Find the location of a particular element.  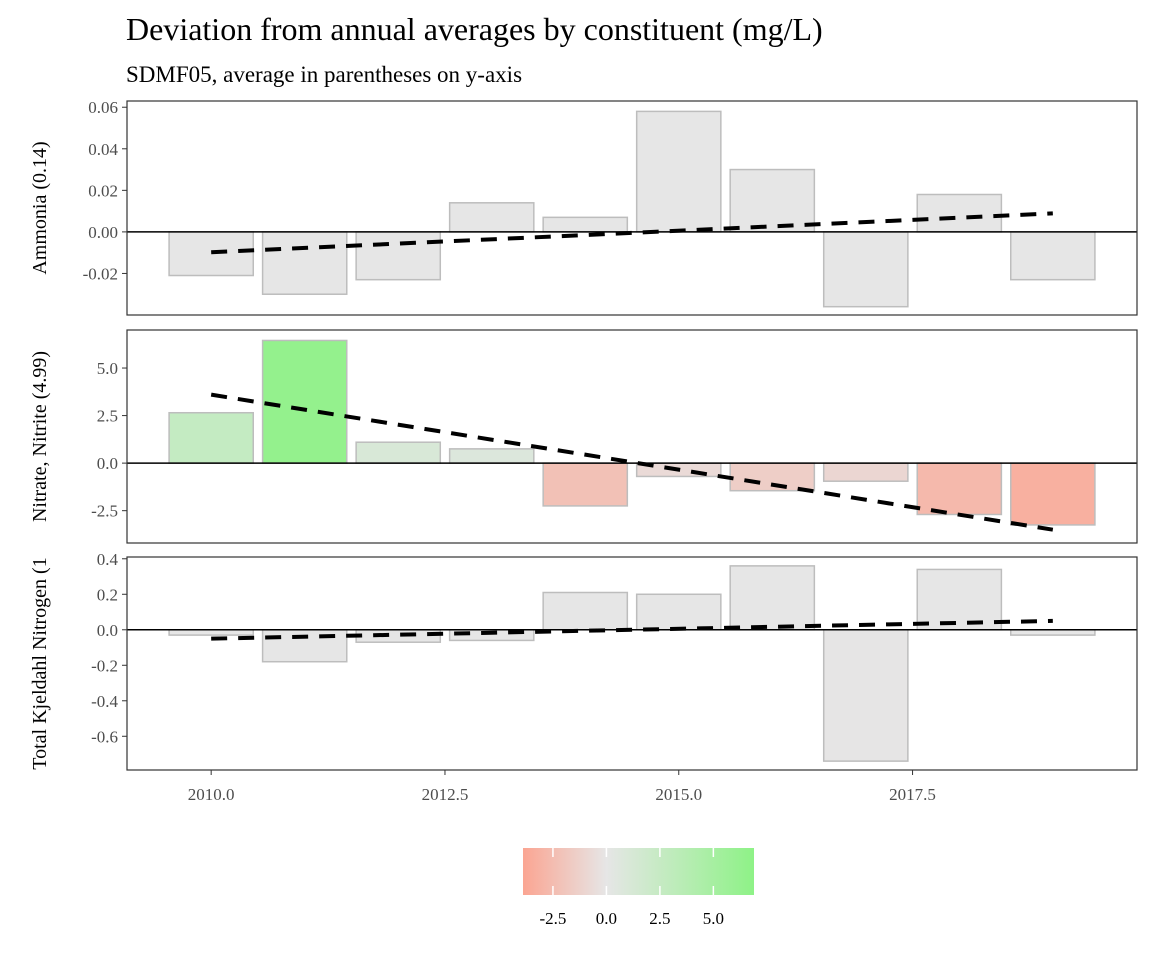

y-tick-label: -0.2 is located at coordinates (104, 665).